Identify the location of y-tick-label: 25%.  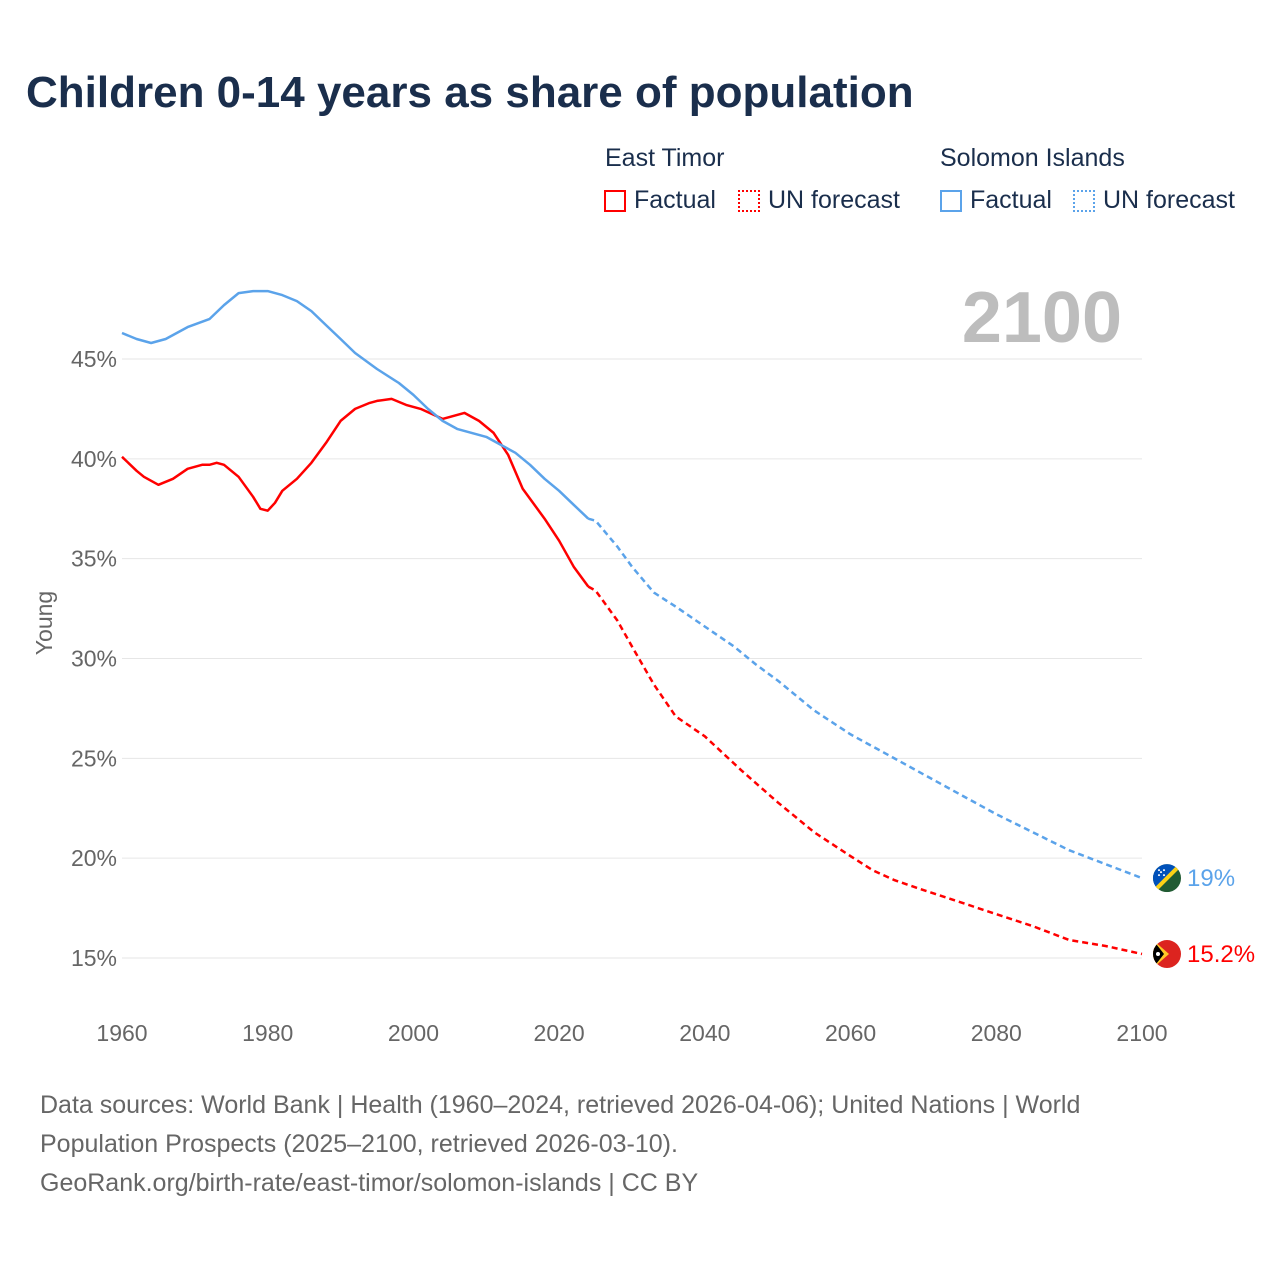
(94, 758).